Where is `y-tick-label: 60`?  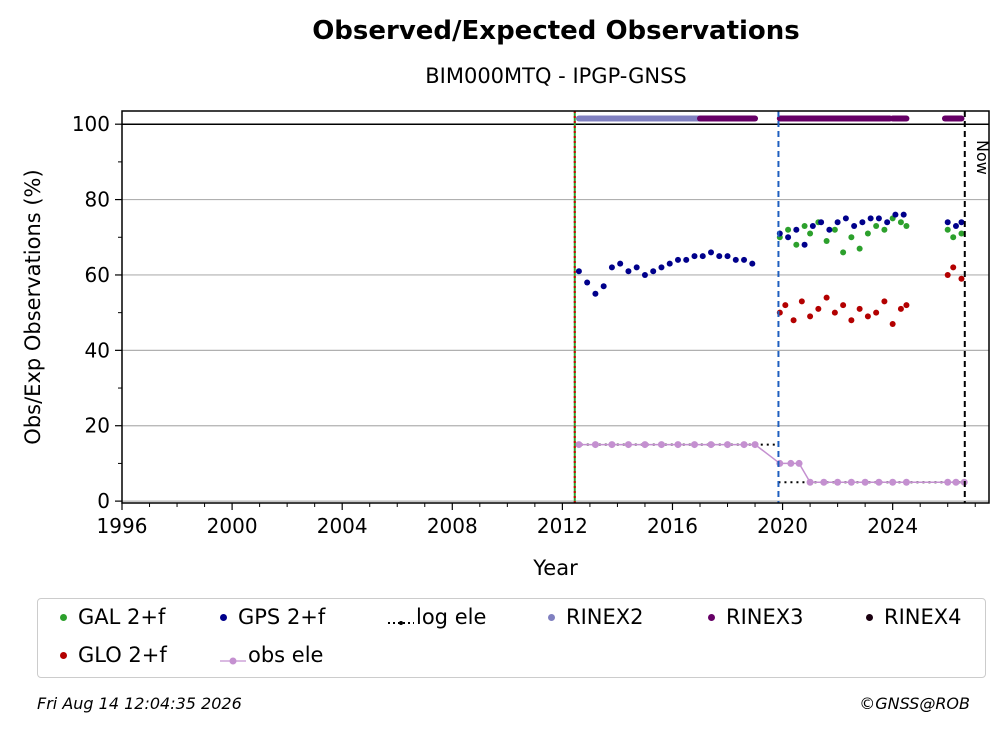
y-tick-label: 60 is located at coordinates (97, 275).